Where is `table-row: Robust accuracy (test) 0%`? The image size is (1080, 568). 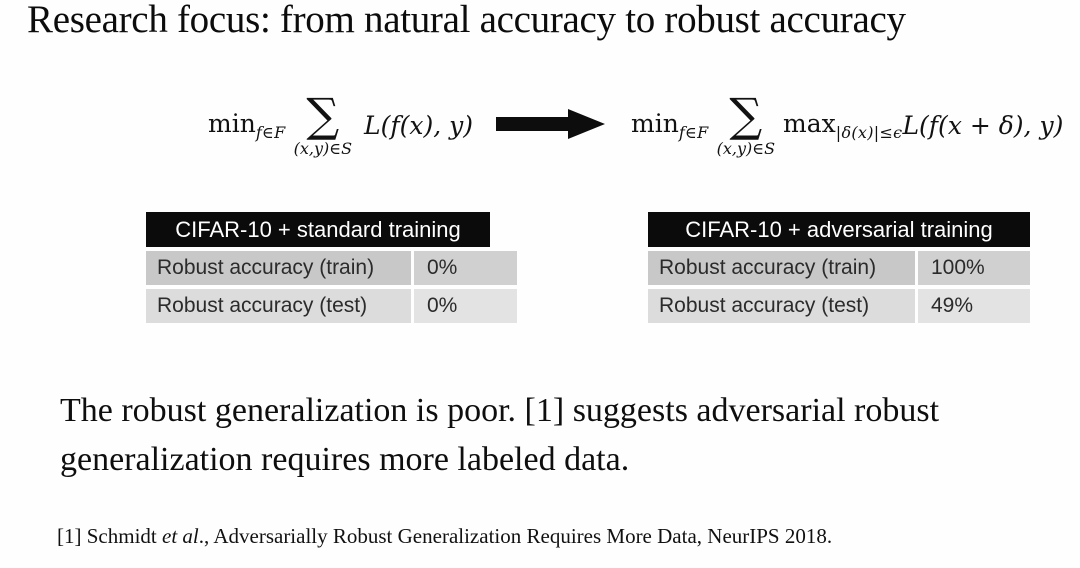 table-row: Robust accuracy (test) 0% is located at coordinates (331, 306).